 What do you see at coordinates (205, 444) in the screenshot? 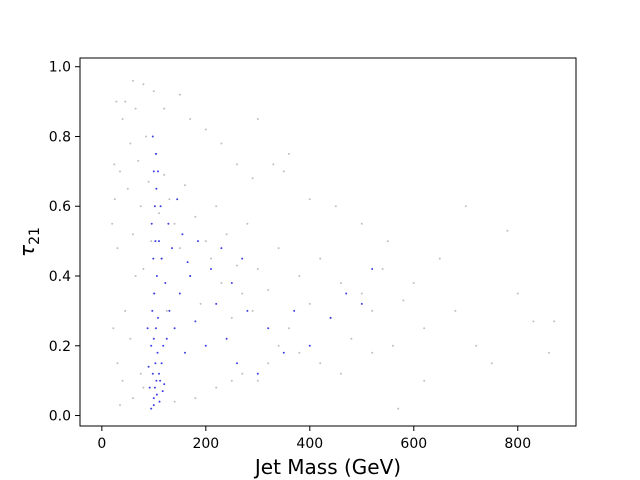
I see `x-tick-label-1: 200` at bounding box center [205, 444].